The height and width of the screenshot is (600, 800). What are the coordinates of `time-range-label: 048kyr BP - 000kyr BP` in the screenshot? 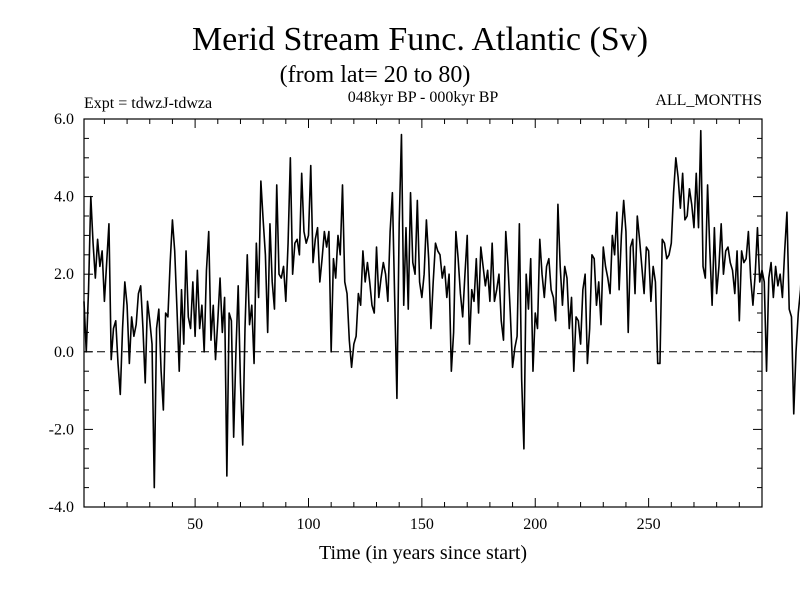 It's located at (423, 97).